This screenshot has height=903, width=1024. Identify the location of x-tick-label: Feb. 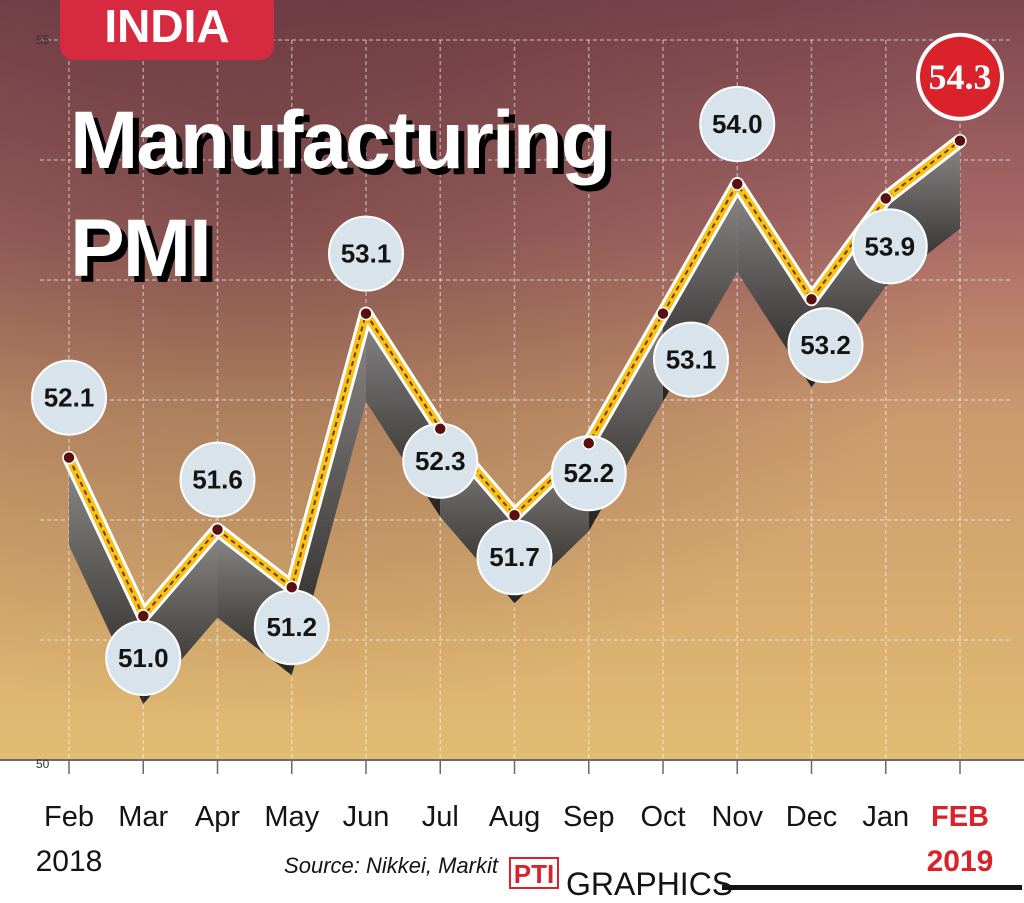
(69, 817).